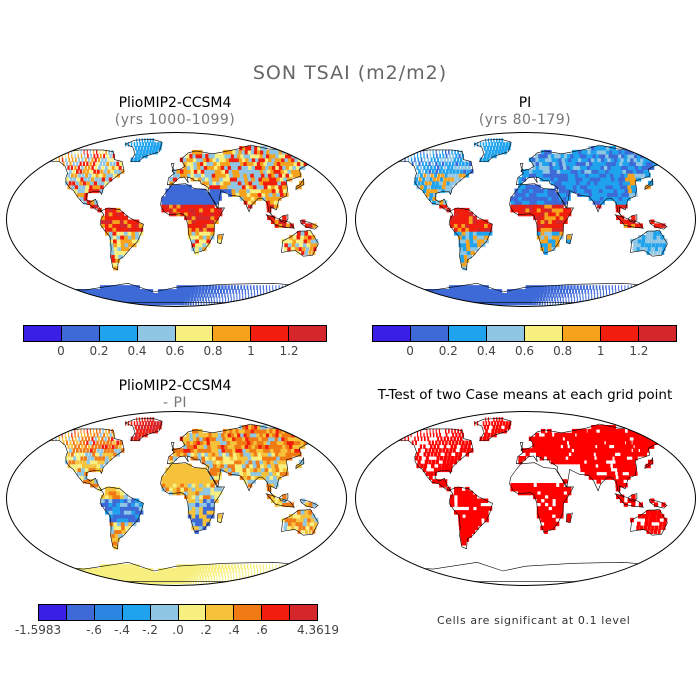  I want to click on cb2ticks-label-5: 1, so click(600, 351).